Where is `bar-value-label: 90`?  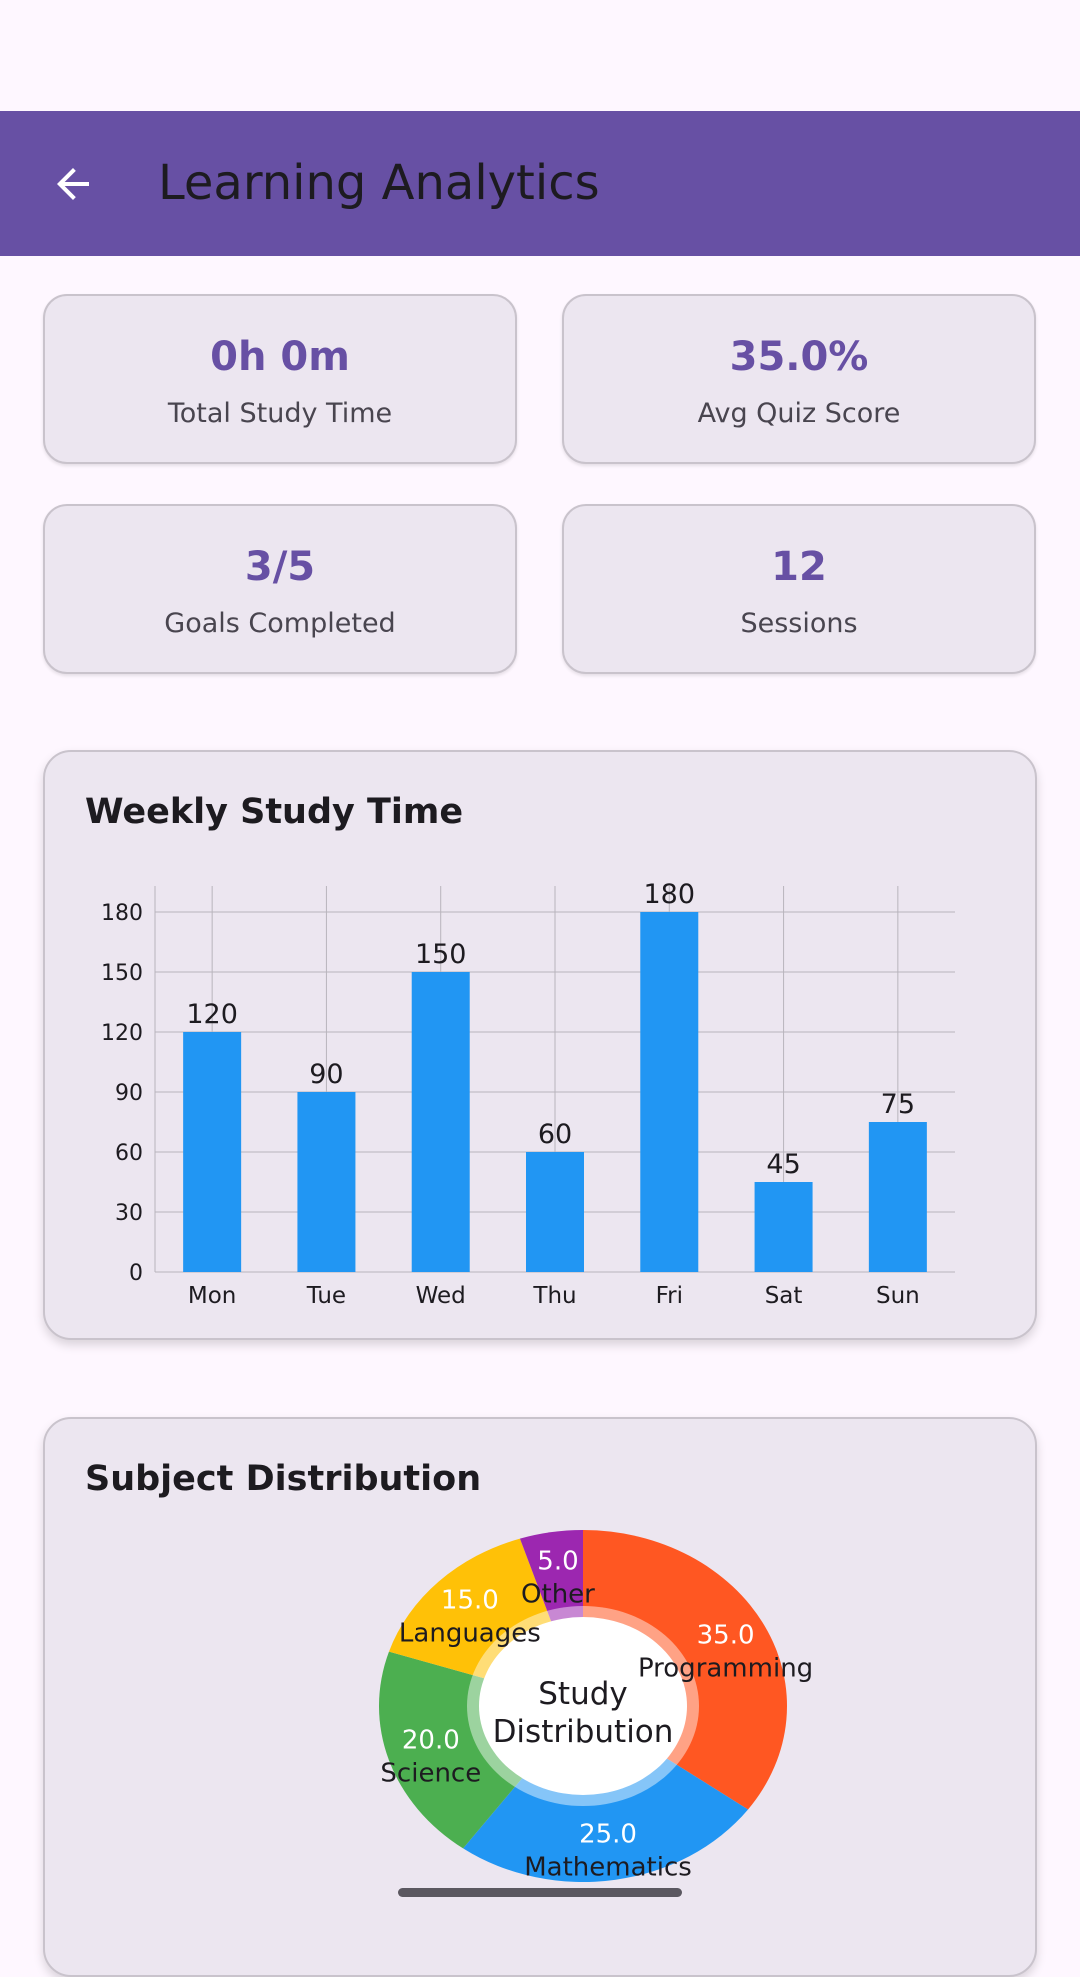
bar-value-label: 90 is located at coordinates (326, 1074).